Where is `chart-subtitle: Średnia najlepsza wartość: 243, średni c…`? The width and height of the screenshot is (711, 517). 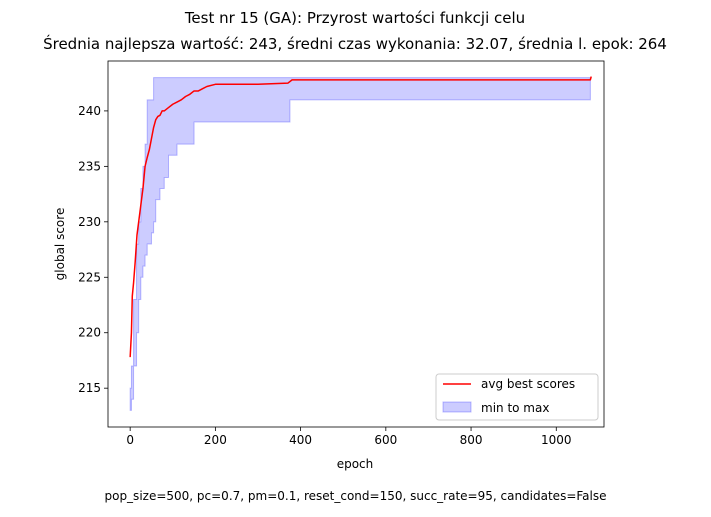 chart-subtitle: Średnia najlepsza wartość: 243, średni c… is located at coordinates (355, 43).